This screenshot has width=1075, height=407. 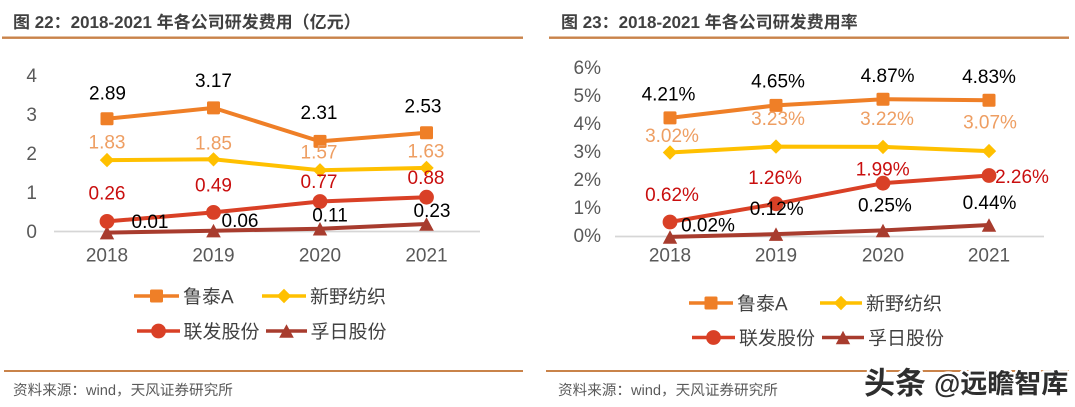 I want to click on svg-text: 0, so click(x=31, y=232).